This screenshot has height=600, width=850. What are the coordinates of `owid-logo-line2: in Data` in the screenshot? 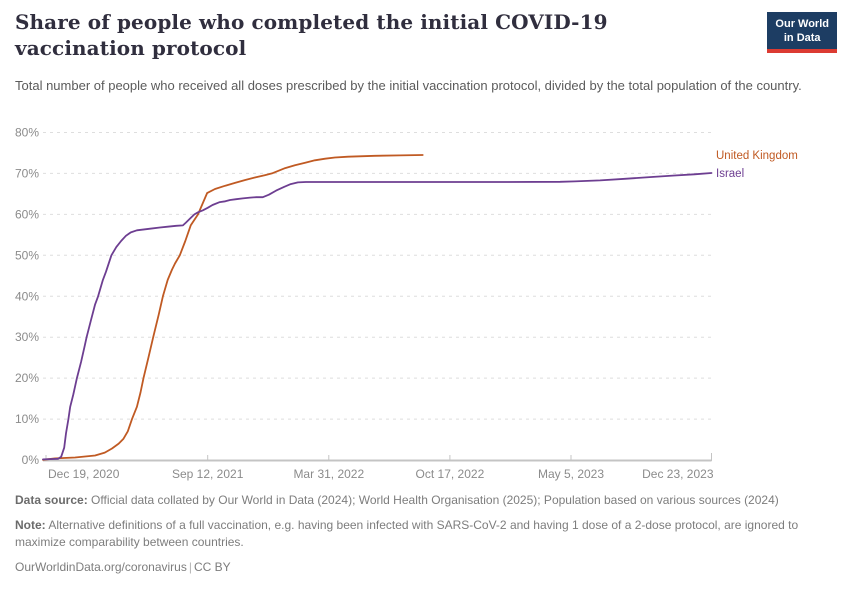 It's located at (802, 38).